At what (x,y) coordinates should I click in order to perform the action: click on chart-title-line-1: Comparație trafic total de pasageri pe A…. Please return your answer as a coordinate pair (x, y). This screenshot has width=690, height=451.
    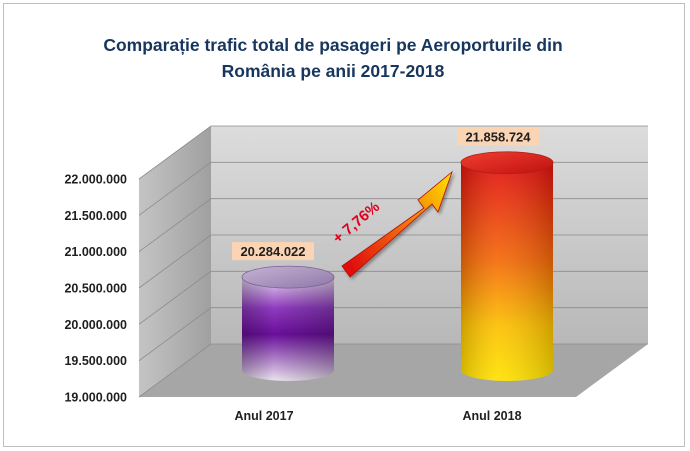
    Looking at the image, I should click on (332, 45).